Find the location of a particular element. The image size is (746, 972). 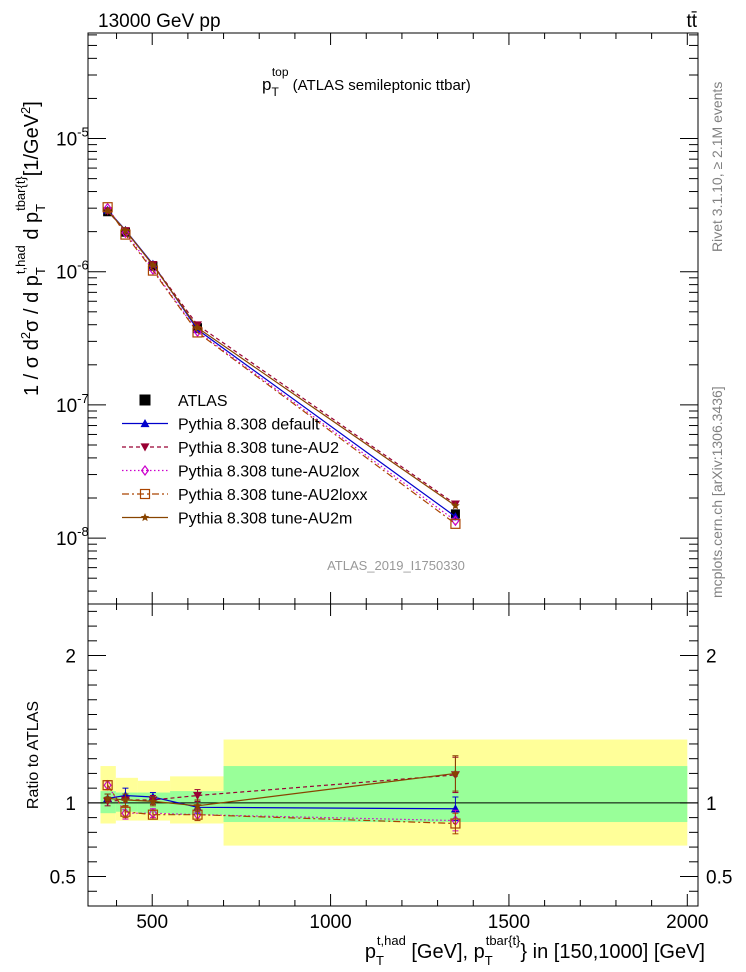

ratio-series-line is located at coordinates (281, 804).